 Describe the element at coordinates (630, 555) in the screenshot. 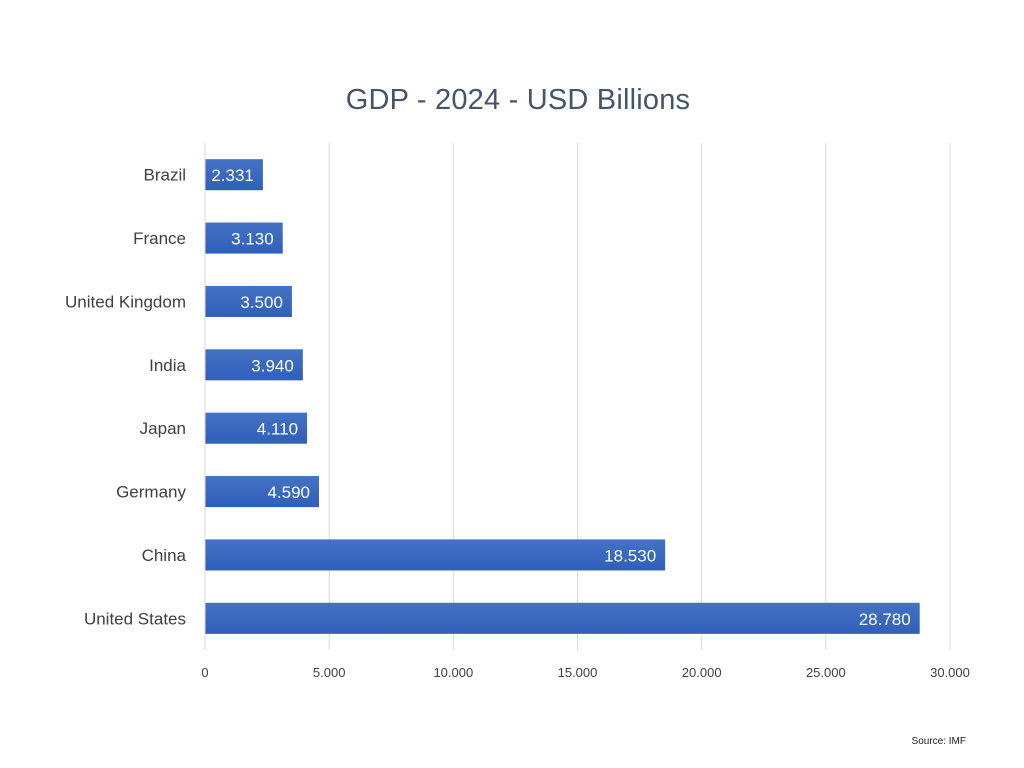

I see `data-label: 18.530` at that location.